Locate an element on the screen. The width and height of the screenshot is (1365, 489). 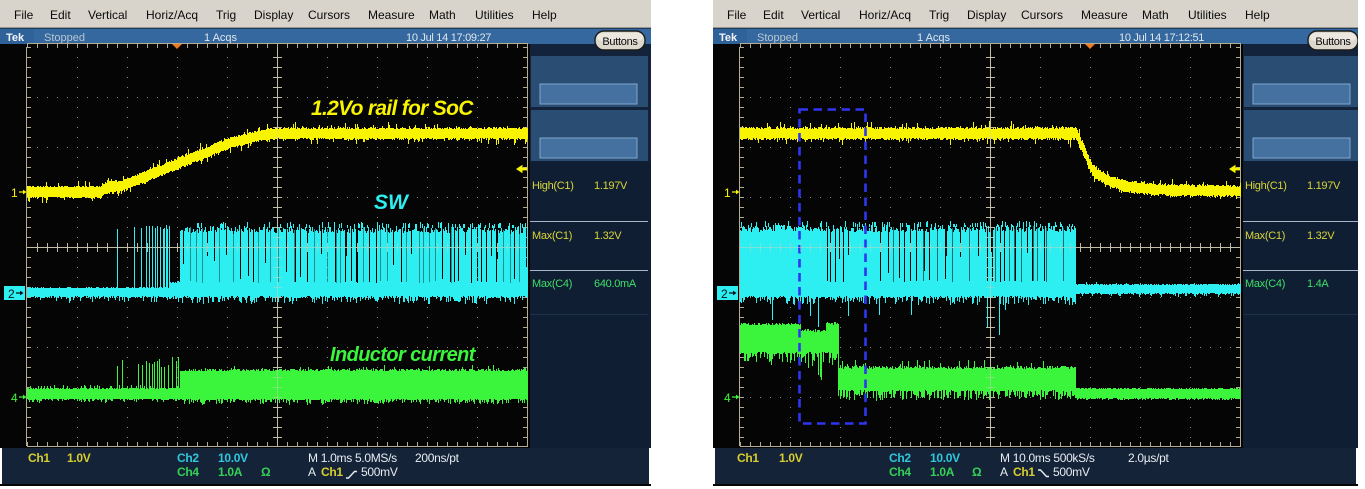
svg-text: SW is located at coordinates (392, 202).